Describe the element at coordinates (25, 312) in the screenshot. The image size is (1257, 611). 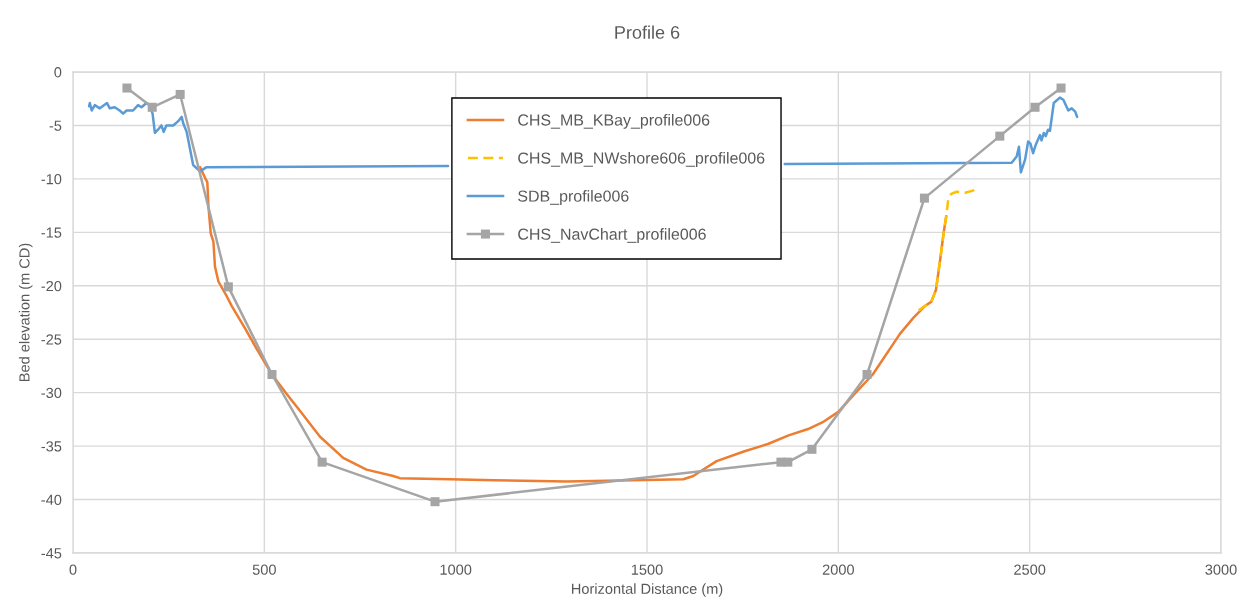
I see `y-axis-title: Bed elevation (m CD)` at that location.